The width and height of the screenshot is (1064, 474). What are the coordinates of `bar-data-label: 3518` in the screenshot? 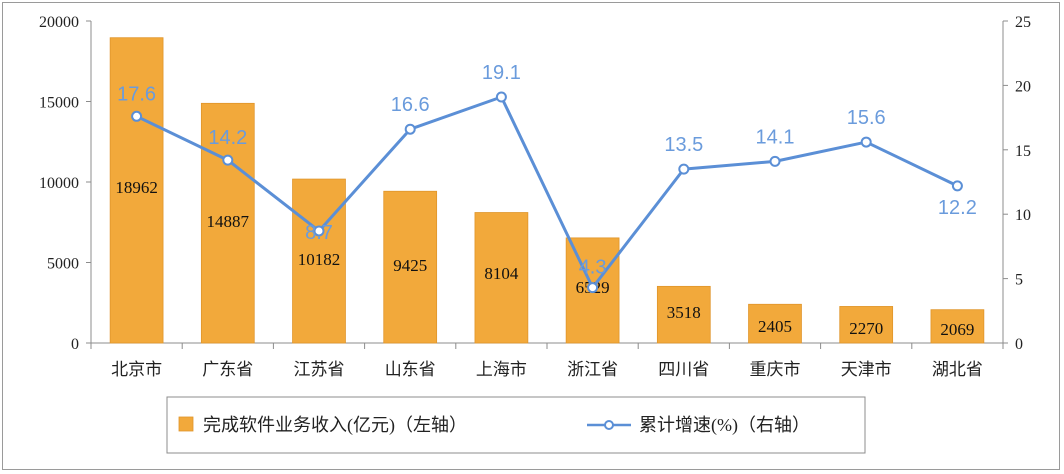 It's located at (684, 312).